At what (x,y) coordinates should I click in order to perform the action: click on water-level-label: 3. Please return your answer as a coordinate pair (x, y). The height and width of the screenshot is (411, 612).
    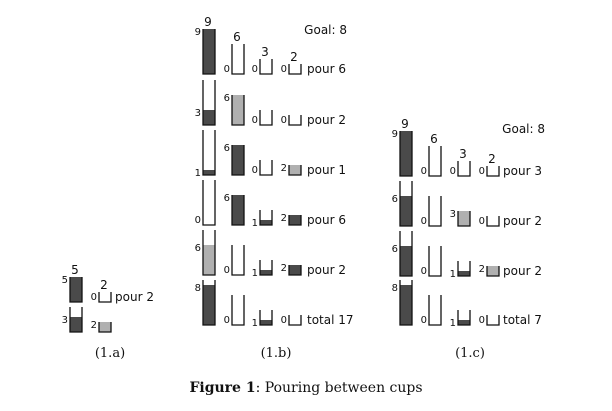
    Looking at the image, I should click on (65, 320).